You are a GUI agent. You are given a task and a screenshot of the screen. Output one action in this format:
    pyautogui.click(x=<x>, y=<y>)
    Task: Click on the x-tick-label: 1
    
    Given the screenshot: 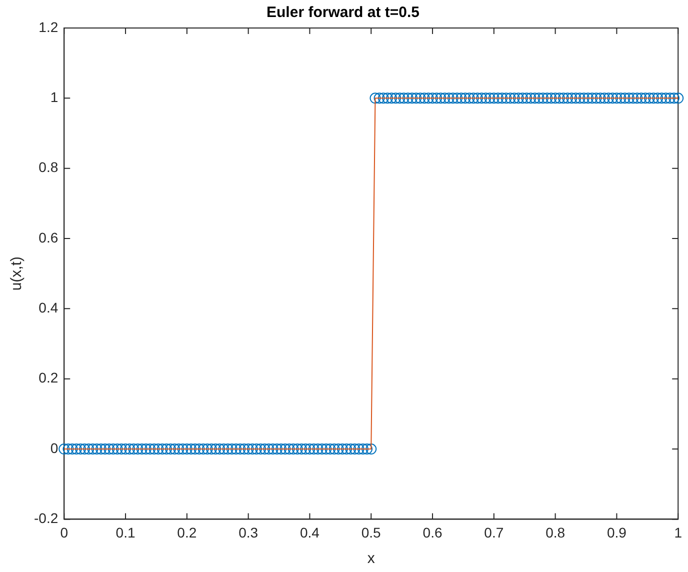 What is the action you would take?
    pyautogui.click(x=678, y=532)
    